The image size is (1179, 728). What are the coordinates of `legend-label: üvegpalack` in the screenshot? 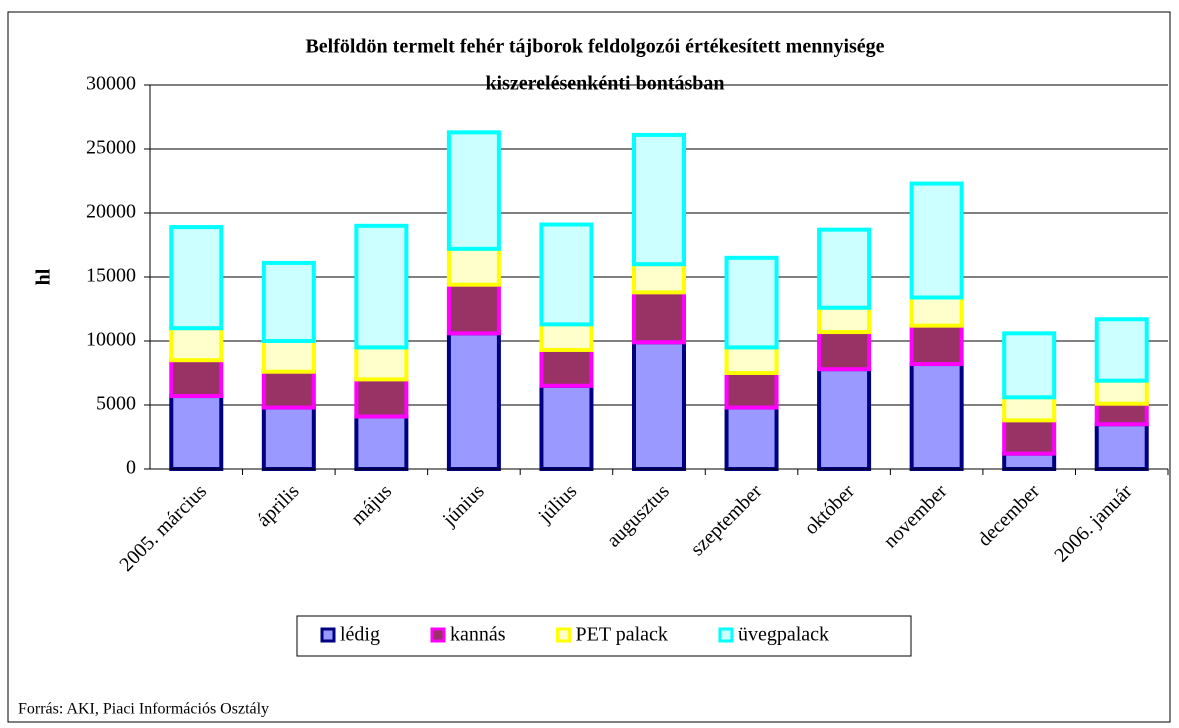 It's located at (783, 635).